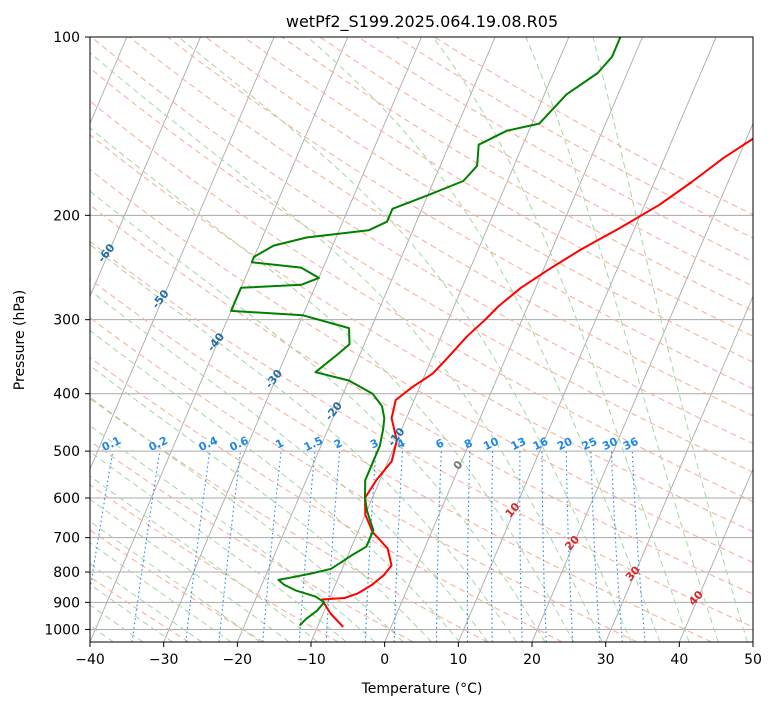  I want to click on mixing-ratio-label: 20, so click(565, 444).